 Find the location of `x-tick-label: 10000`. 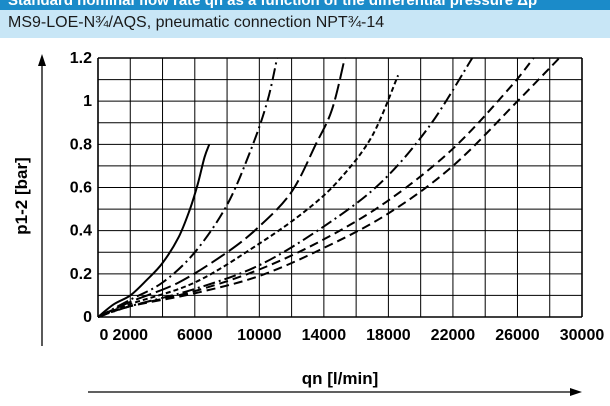

x-tick-label: 10000 is located at coordinates (259, 335).